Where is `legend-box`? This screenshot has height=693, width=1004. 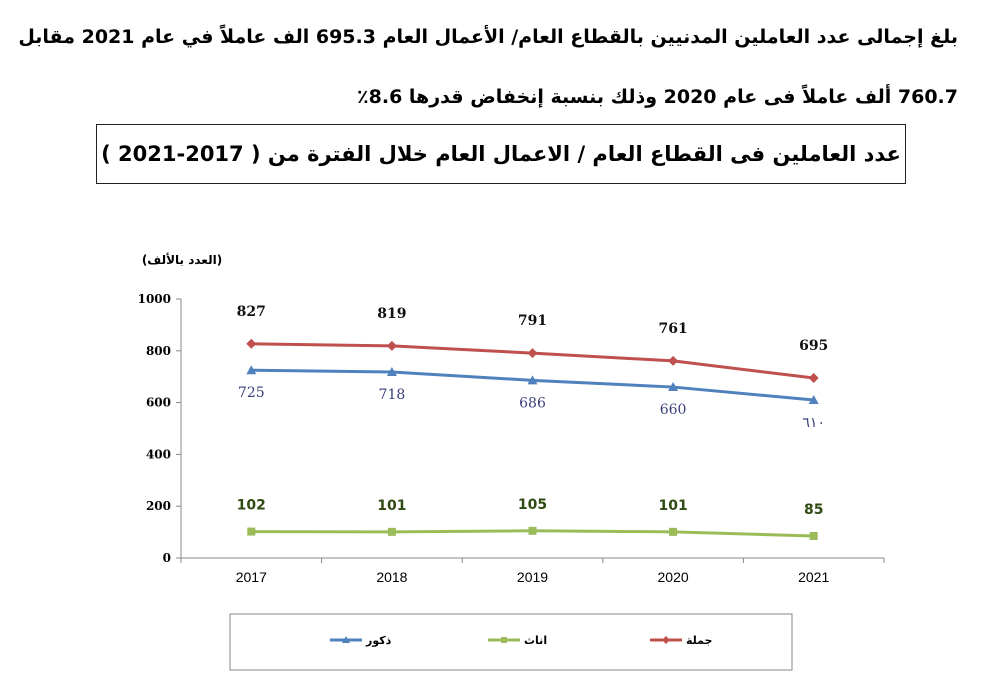
legend-box is located at coordinates (511, 642).